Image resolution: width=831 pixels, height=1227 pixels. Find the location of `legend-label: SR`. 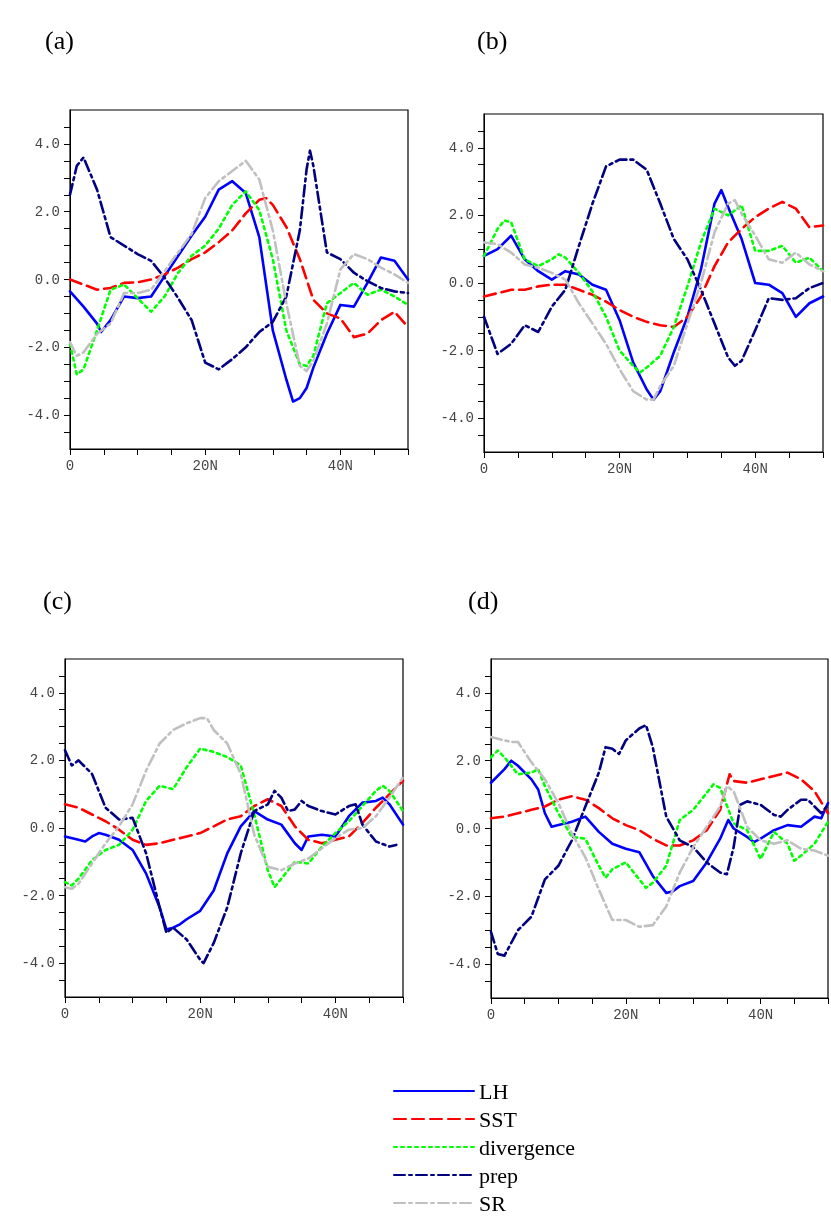

legend-label: SR is located at coordinates (493, 1203).